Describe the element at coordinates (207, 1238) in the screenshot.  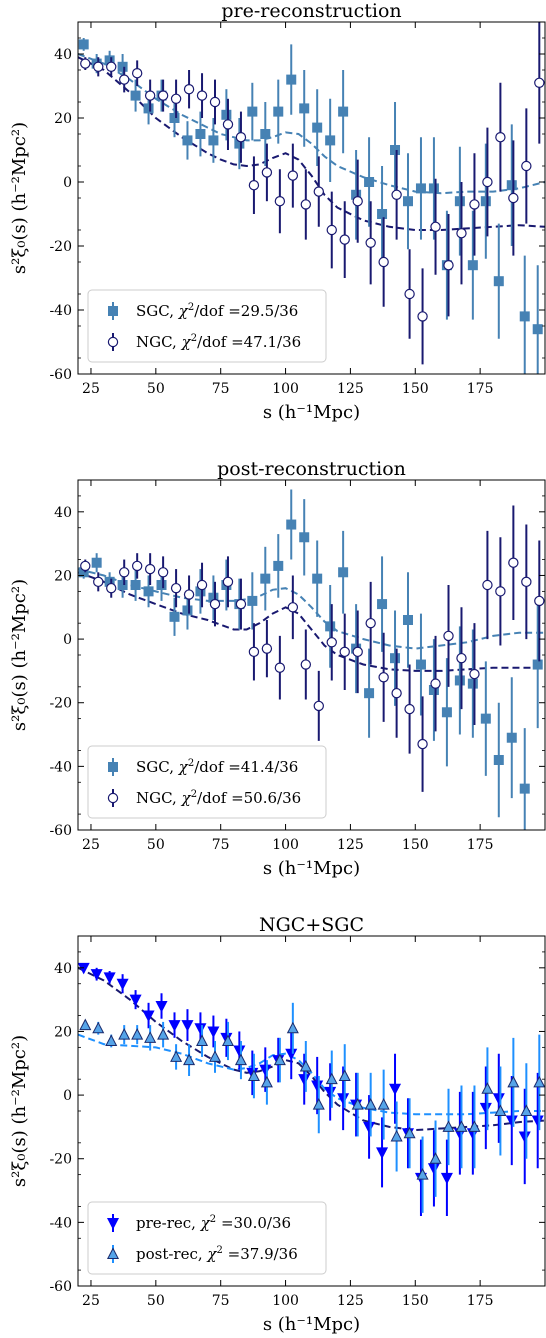
I see `legend-box` at that location.